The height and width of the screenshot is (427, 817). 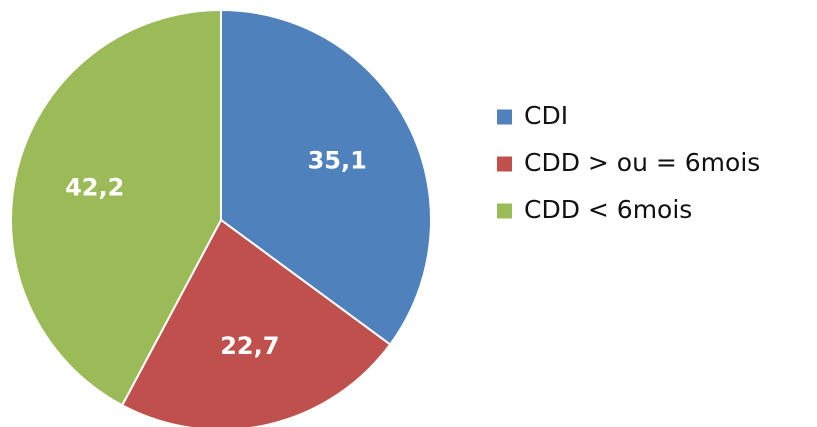 What do you see at coordinates (249, 346) in the screenshot?
I see `slice-value-label-2: 22,7` at bounding box center [249, 346].